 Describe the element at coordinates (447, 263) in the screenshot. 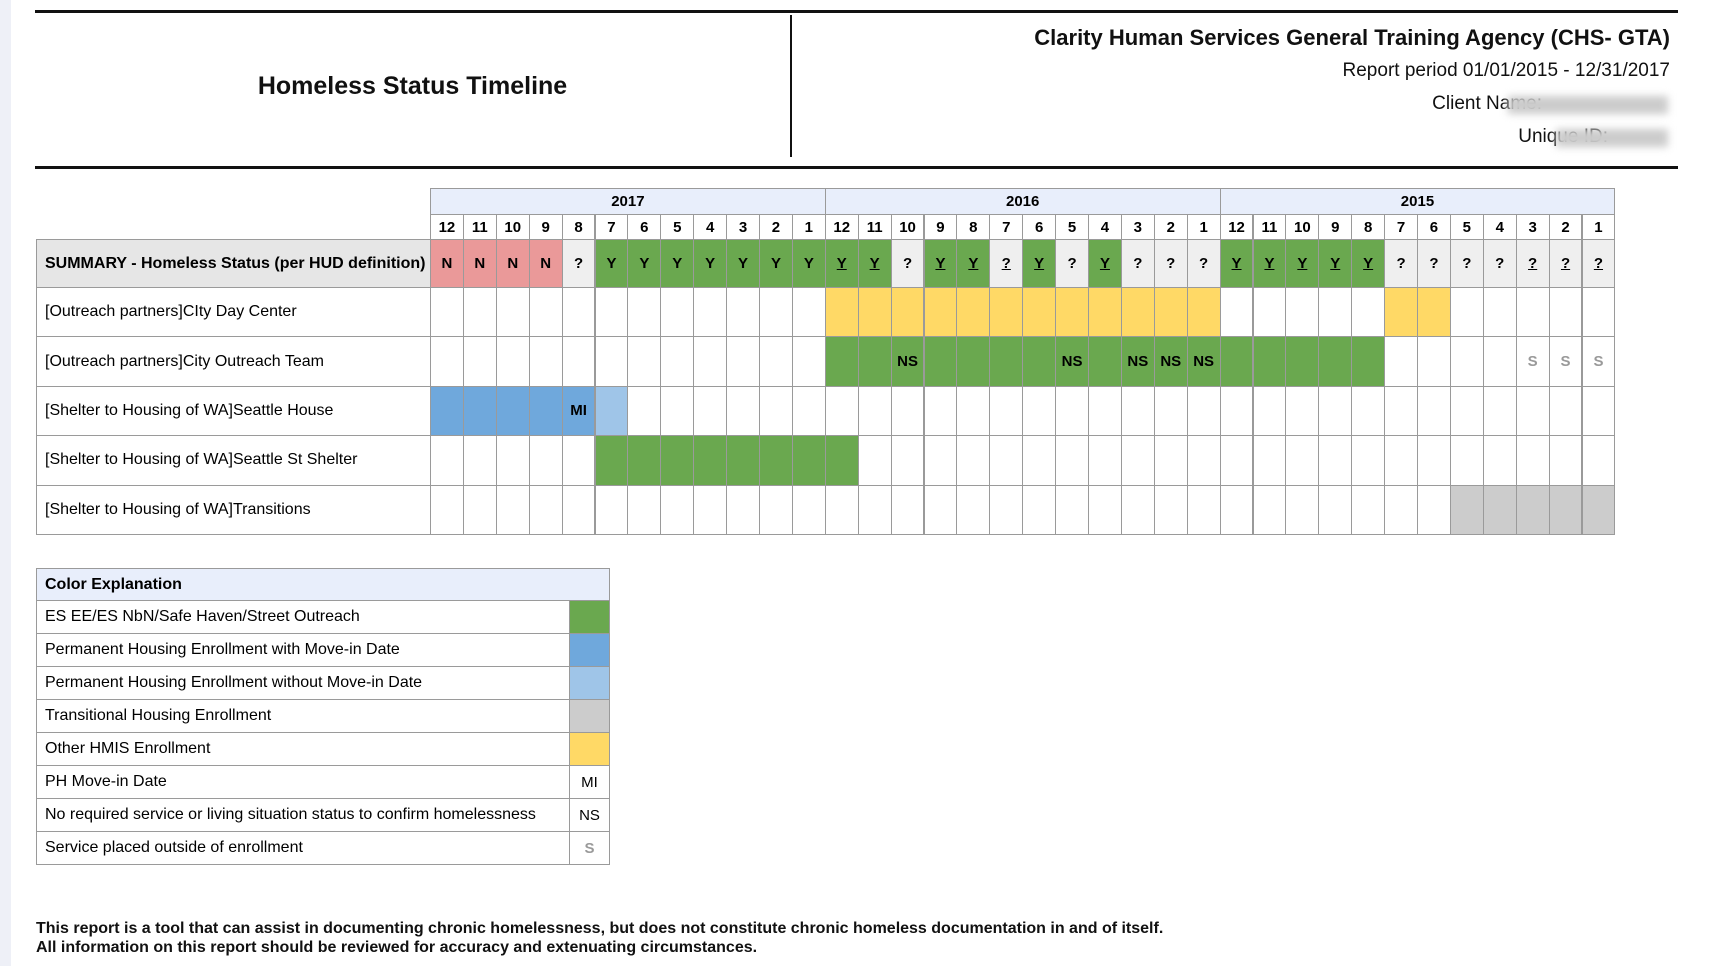

I see `timeline-cell: N` at that location.